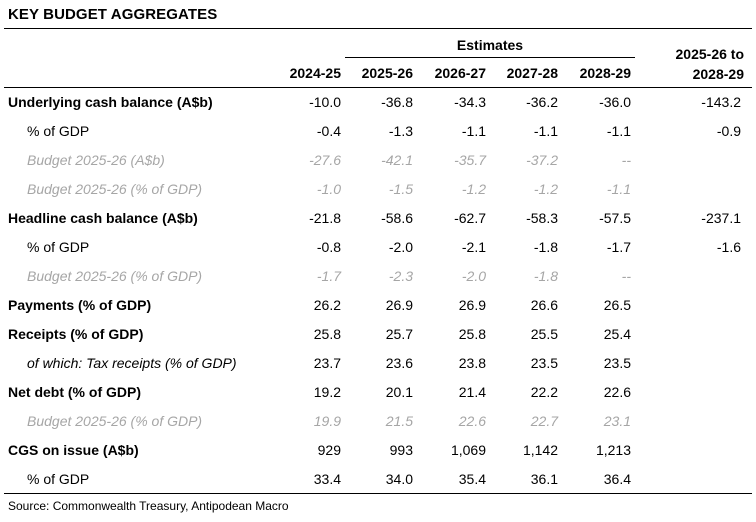 Image resolution: width=756 pixels, height=522 pixels. What do you see at coordinates (329, 450) in the screenshot?
I see `table-cell: 929` at bounding box center [329, 450].